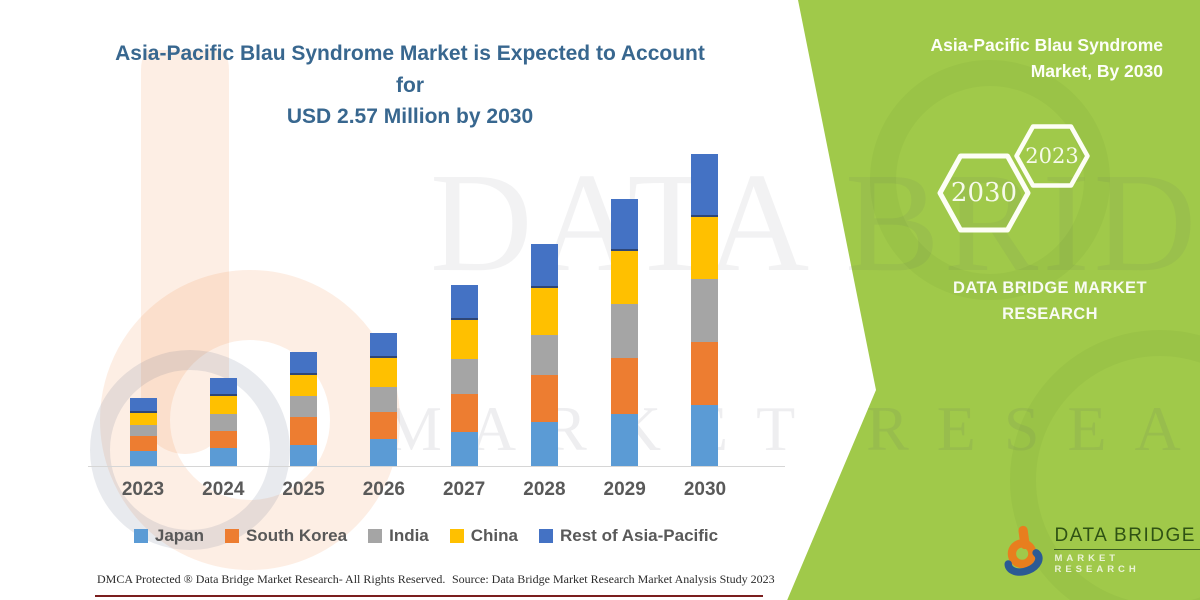 This screenshot has width=1200, height=600. Describe the element at coordinates (143, 489) in the screenshot. I see `x-axis-label-2023: 2023` at that location.